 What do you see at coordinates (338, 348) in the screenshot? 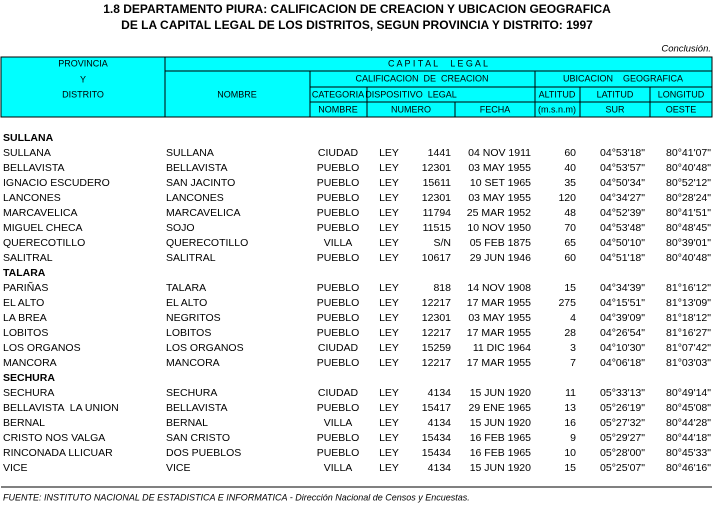
I see `table-cell: CIUDAD` at bounding box center [338, 348].